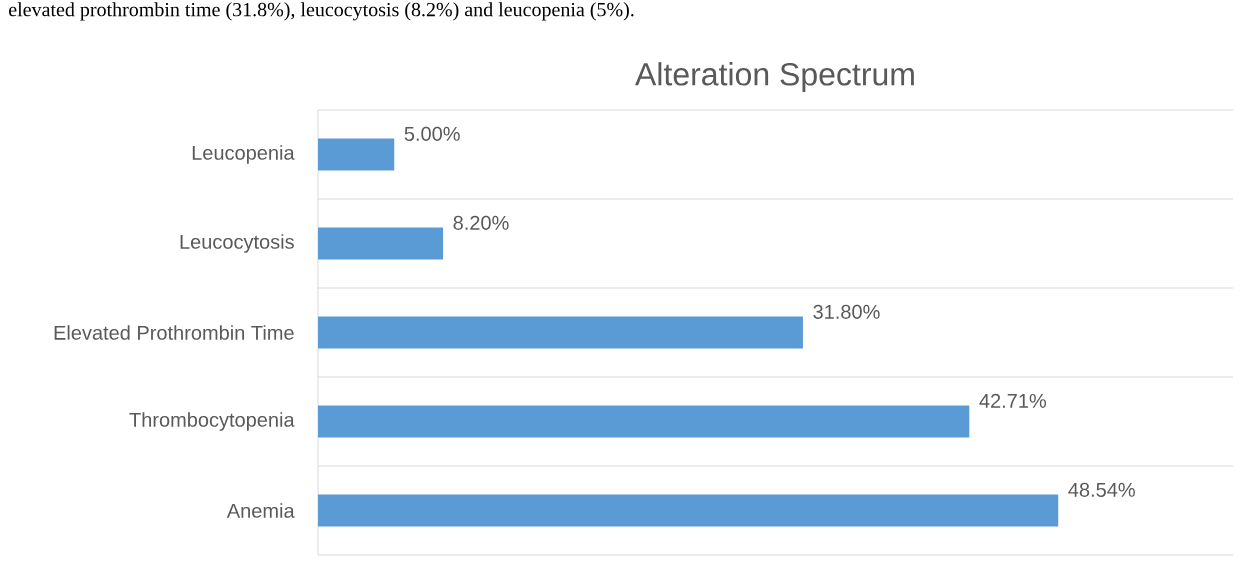 This screenshot has width=1250, height=580. What do you see at coordinates (243, 154) in the screenshot?
I see `y-tick-label: Leucopenia` at bounding box center [243, 154].